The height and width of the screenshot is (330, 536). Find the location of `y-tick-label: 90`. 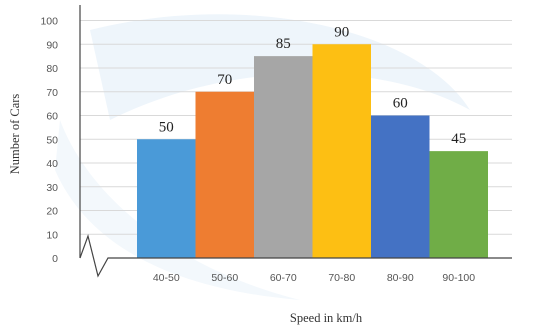

y-tick-label: 90 is located at coordinates (52, 45).